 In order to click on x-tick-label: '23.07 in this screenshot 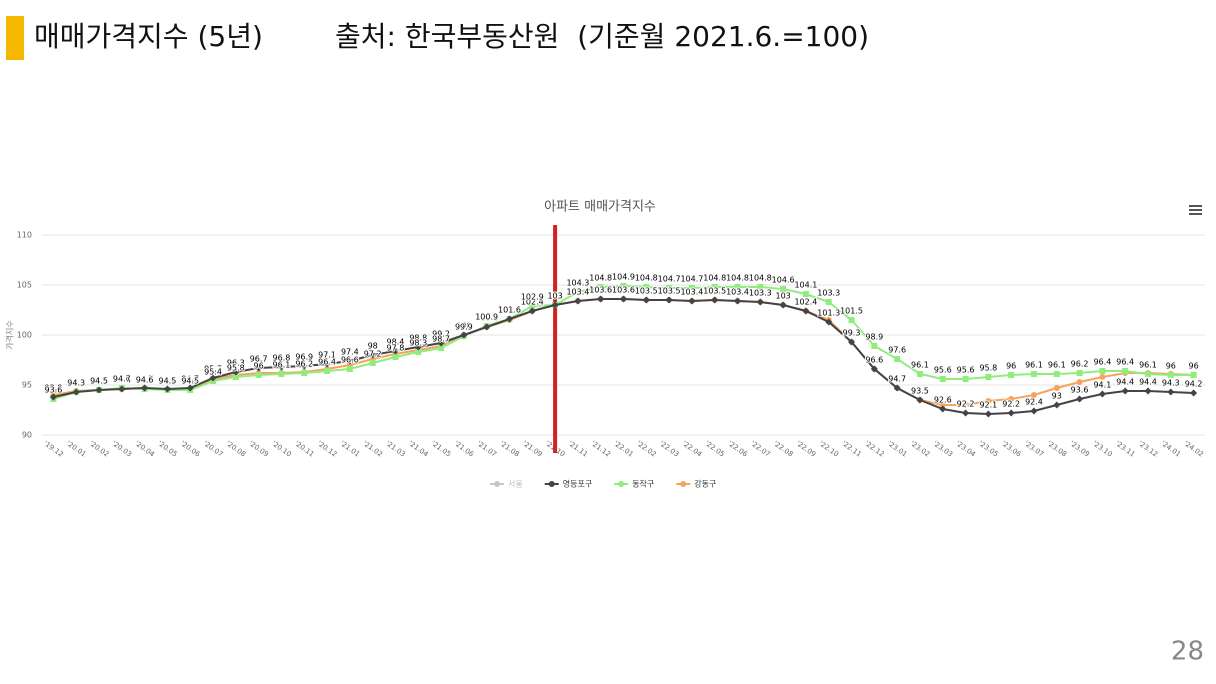, I will do `click(1034, 448)`.